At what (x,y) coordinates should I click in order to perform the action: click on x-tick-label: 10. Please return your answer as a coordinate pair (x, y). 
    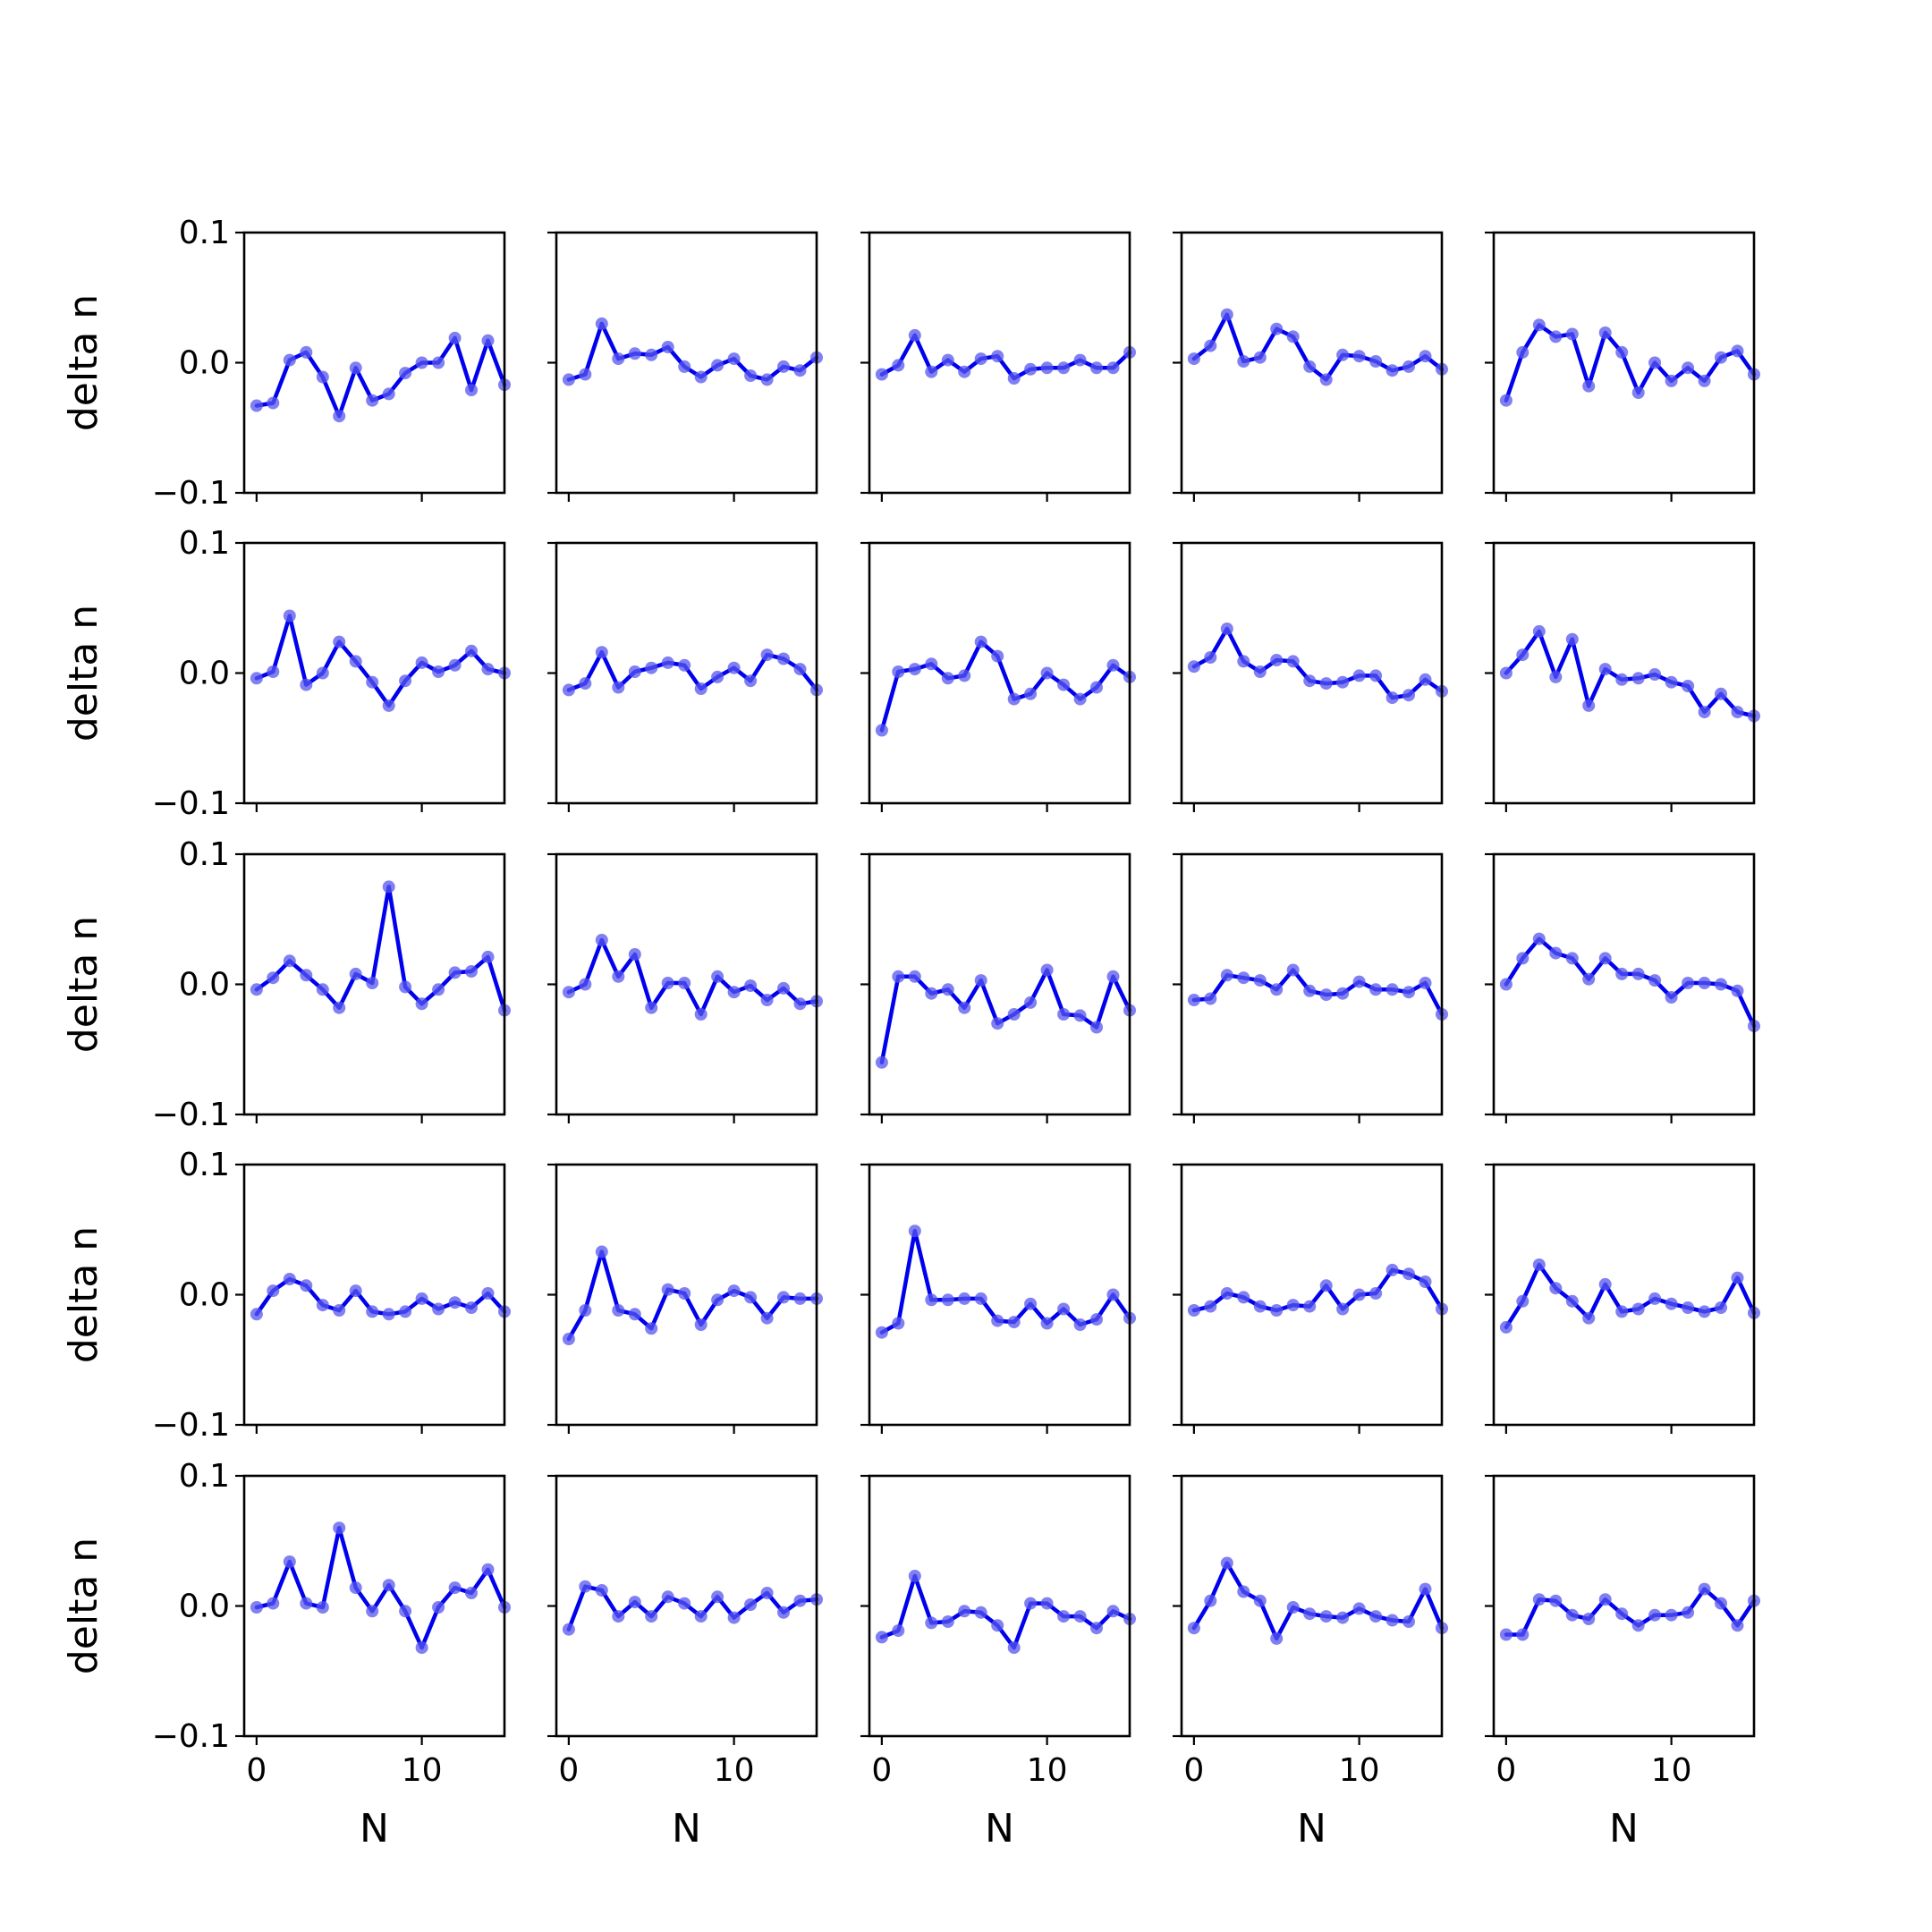
    Looking at the image, I should click on (422, 1770).